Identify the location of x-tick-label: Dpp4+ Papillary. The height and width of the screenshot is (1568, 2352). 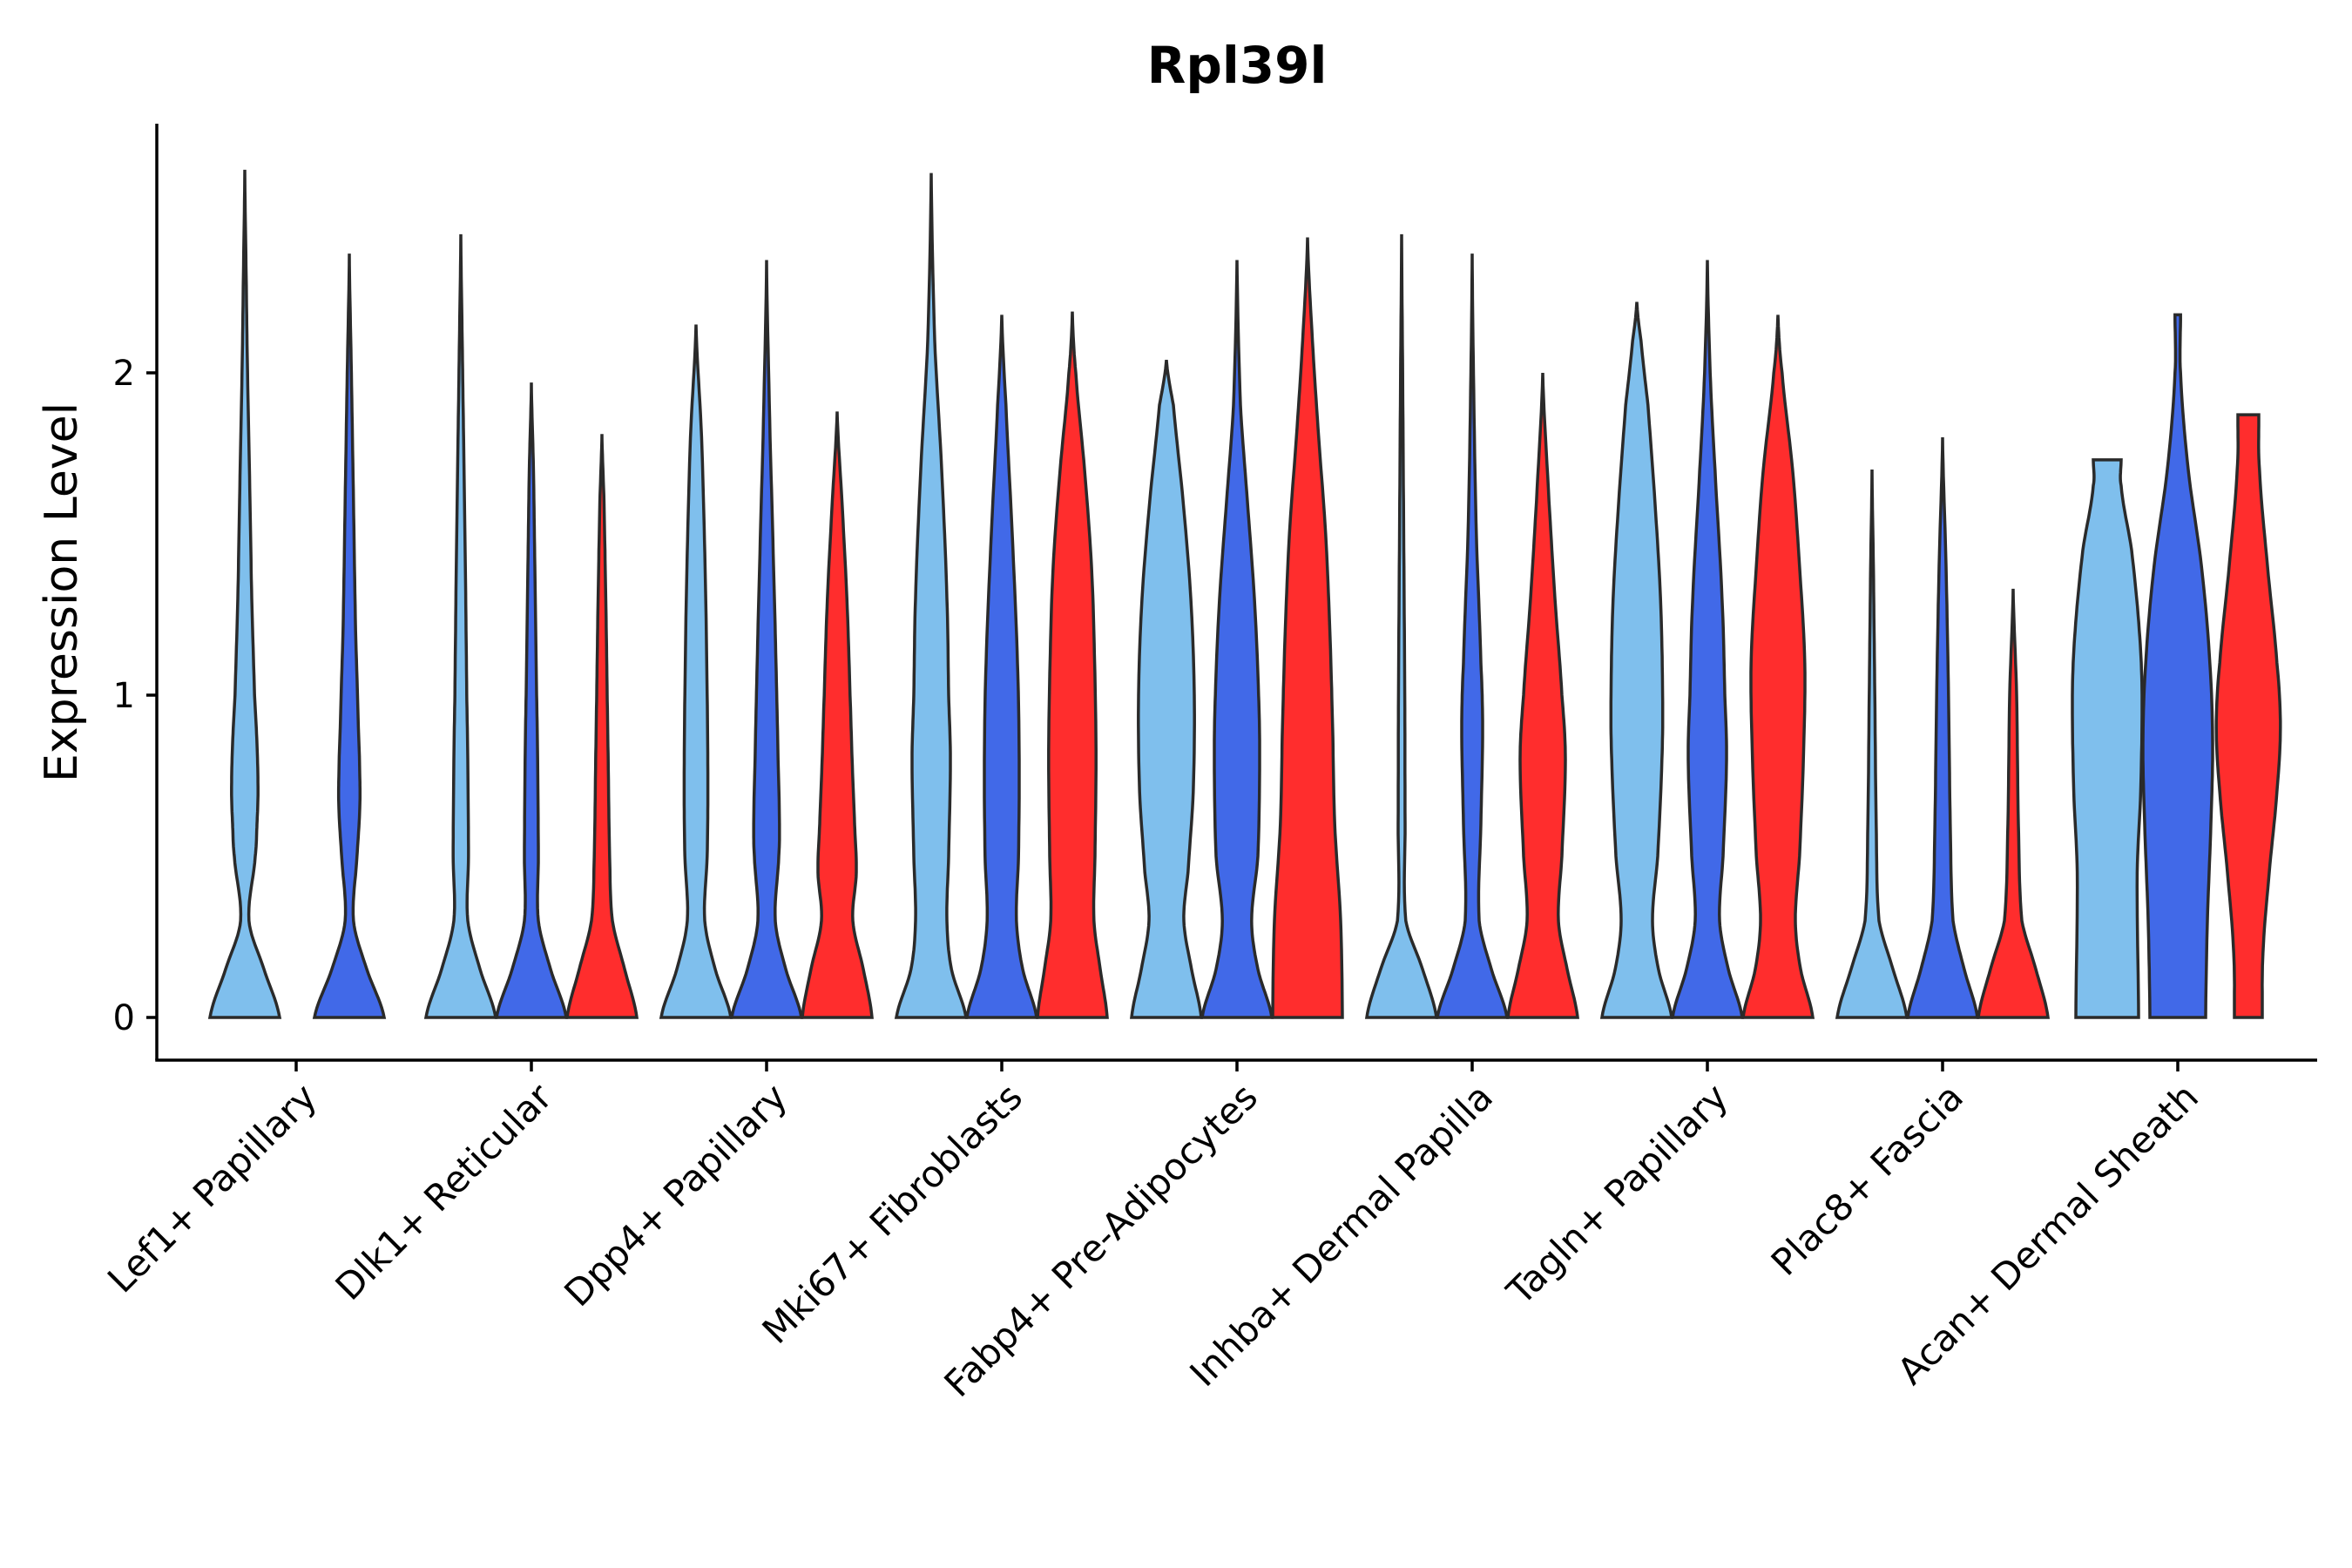
(675, 1195).